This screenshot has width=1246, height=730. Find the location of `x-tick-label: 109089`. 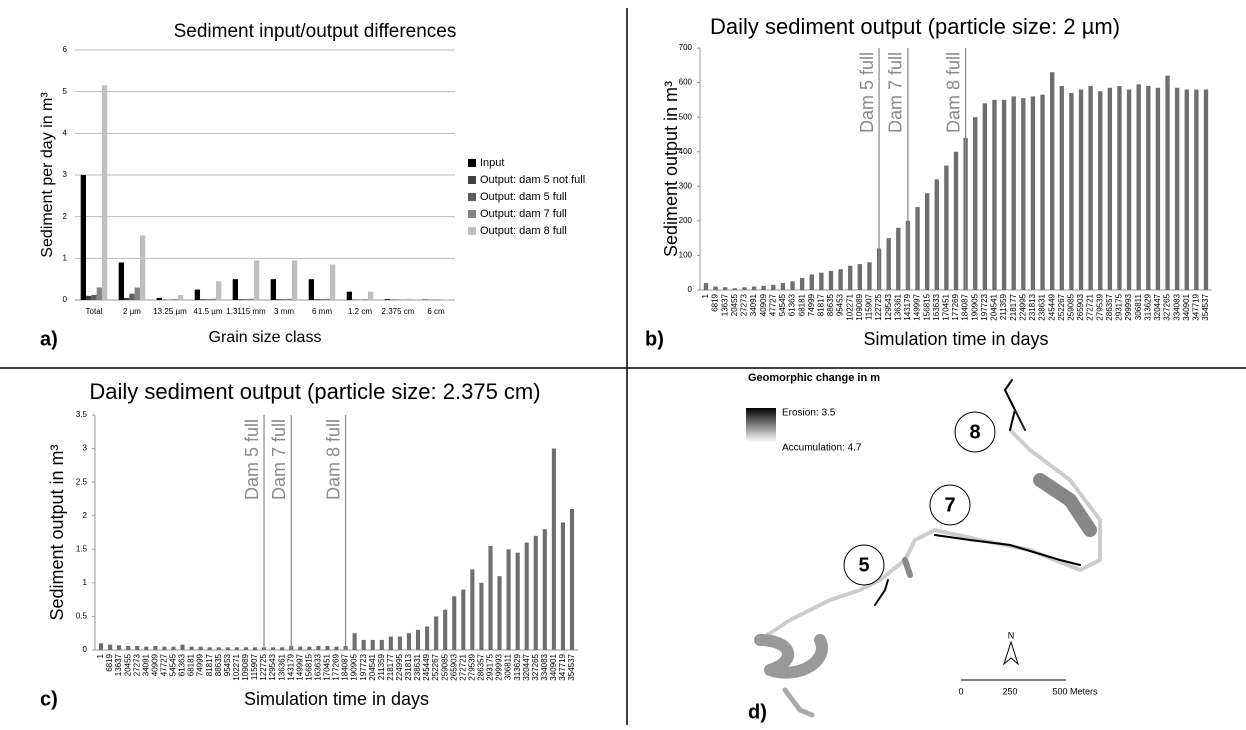

x-tick-label: 109089 is located at coordinates (859, 306).